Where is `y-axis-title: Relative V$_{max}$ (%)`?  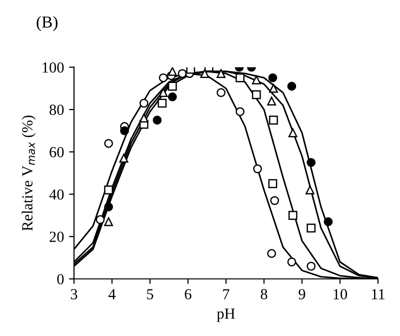
y-axis-title: Relative V$_{max}$ (%) is located at coordinates (29, 173).